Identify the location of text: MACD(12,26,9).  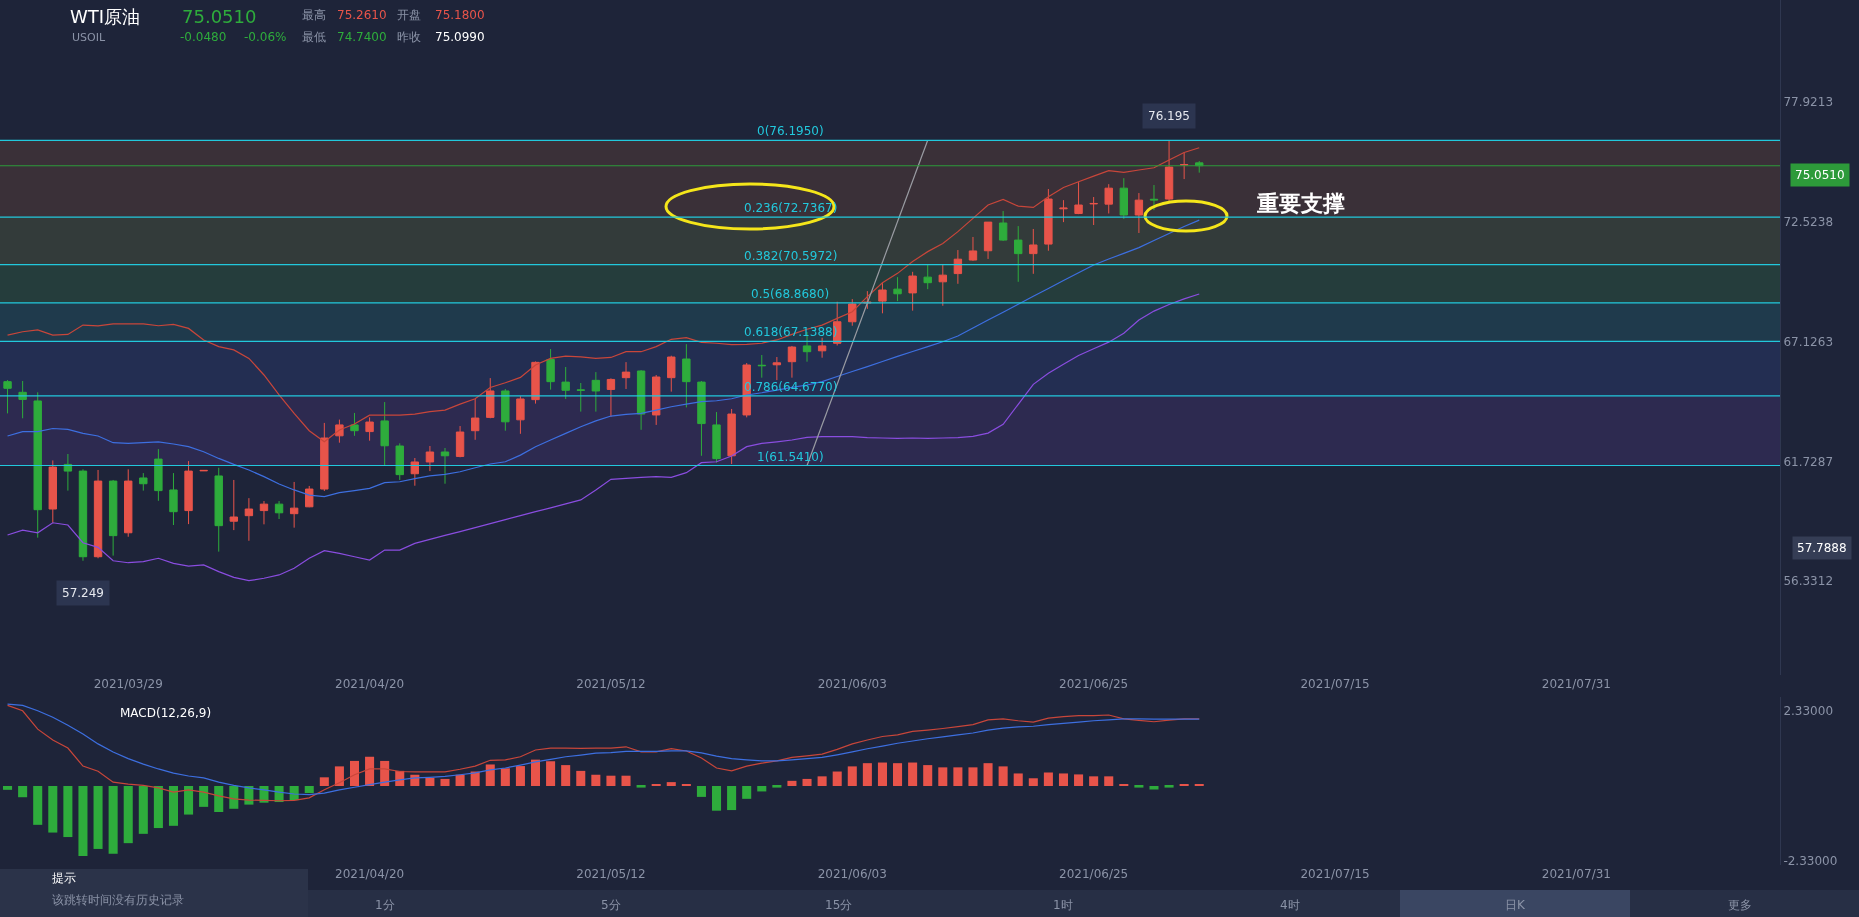
(166, 713).